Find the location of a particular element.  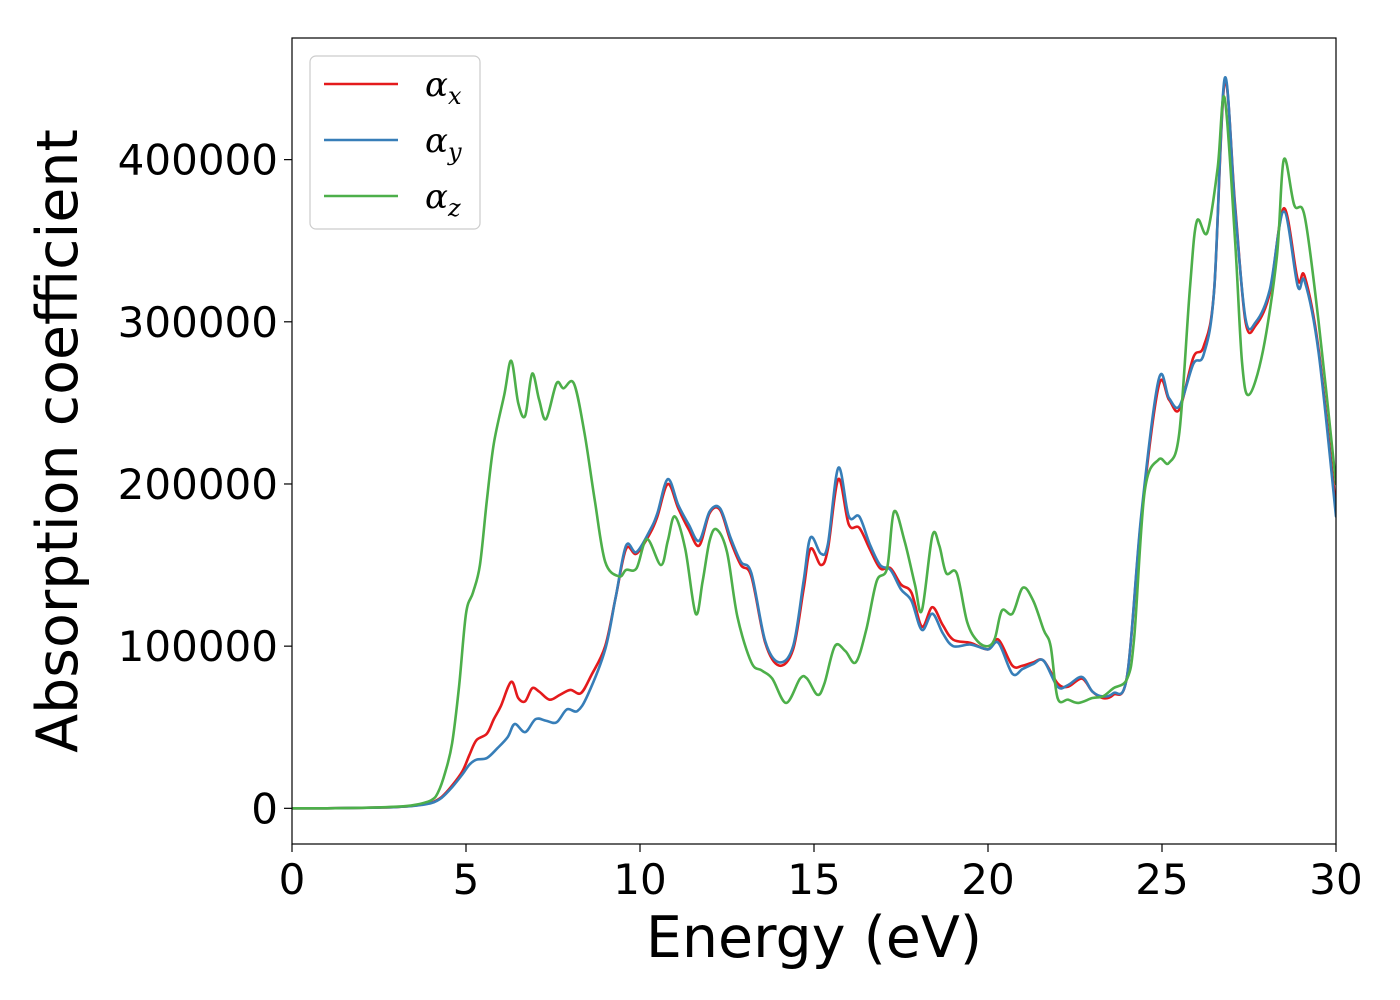

x-tick-label: 10 is located at coordinates (639, 879).